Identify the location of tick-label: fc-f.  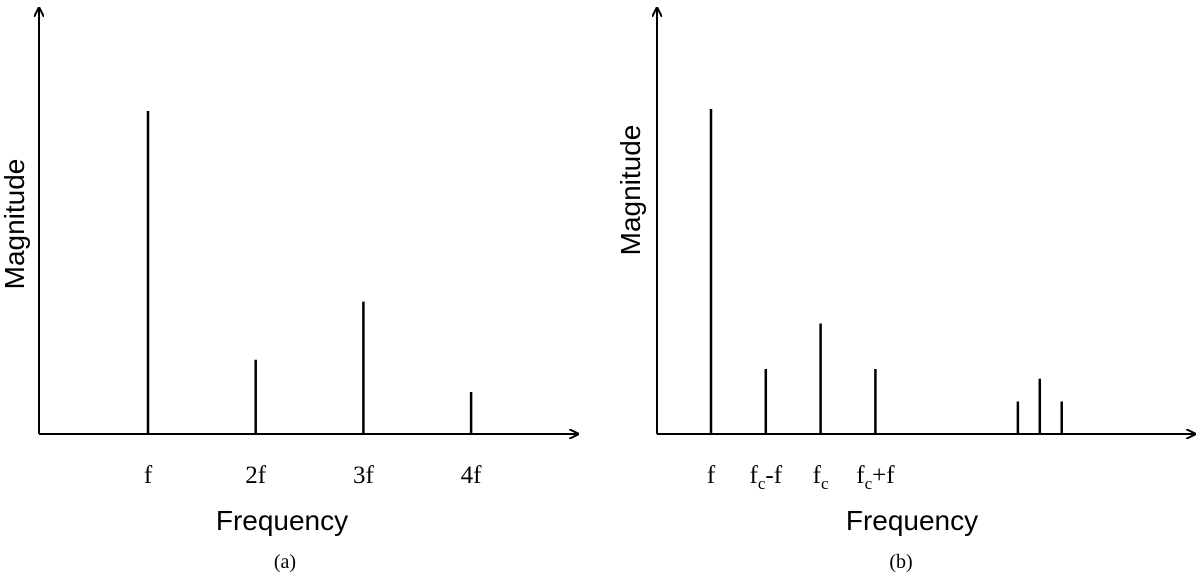
(766, 477).